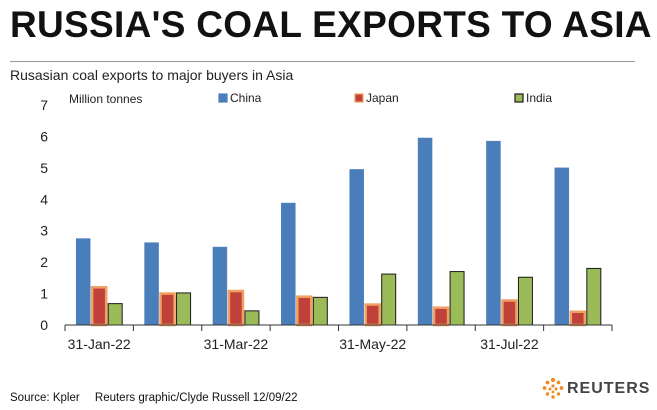  What do you see at coordinates (553, 388) in the screenshot?
I see `reuters-logo-icon` at bounding box center [553, 388].